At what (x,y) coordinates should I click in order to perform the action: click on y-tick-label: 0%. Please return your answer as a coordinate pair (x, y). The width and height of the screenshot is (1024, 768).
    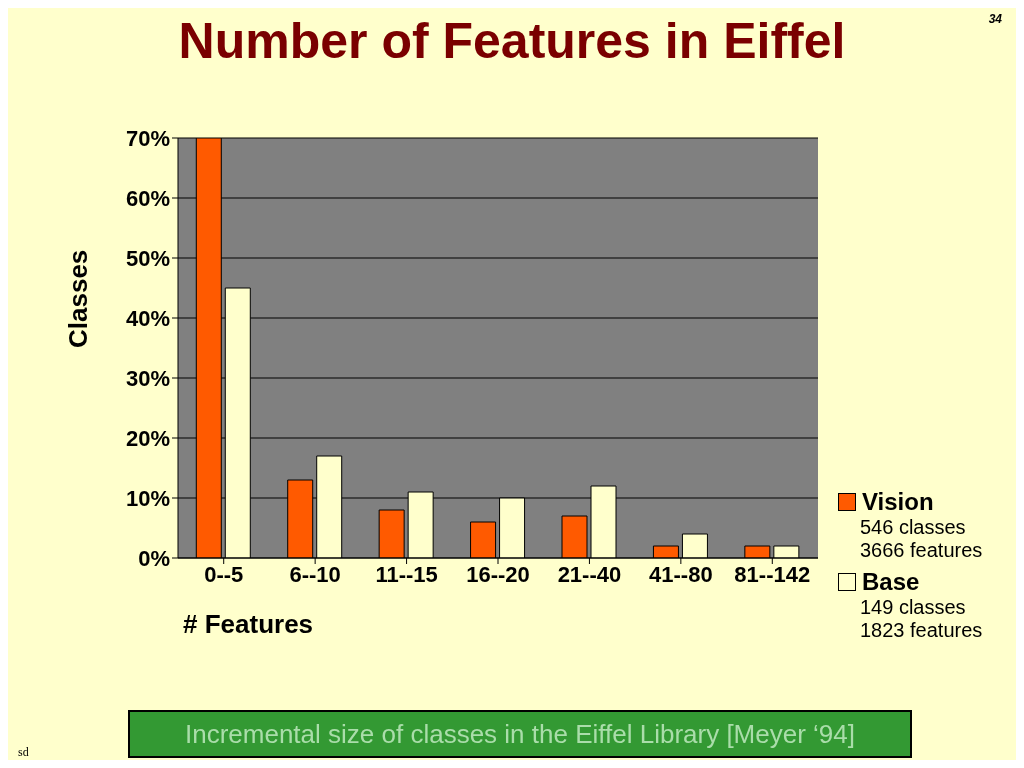
    Looking at the image, I should click on (154, 558).